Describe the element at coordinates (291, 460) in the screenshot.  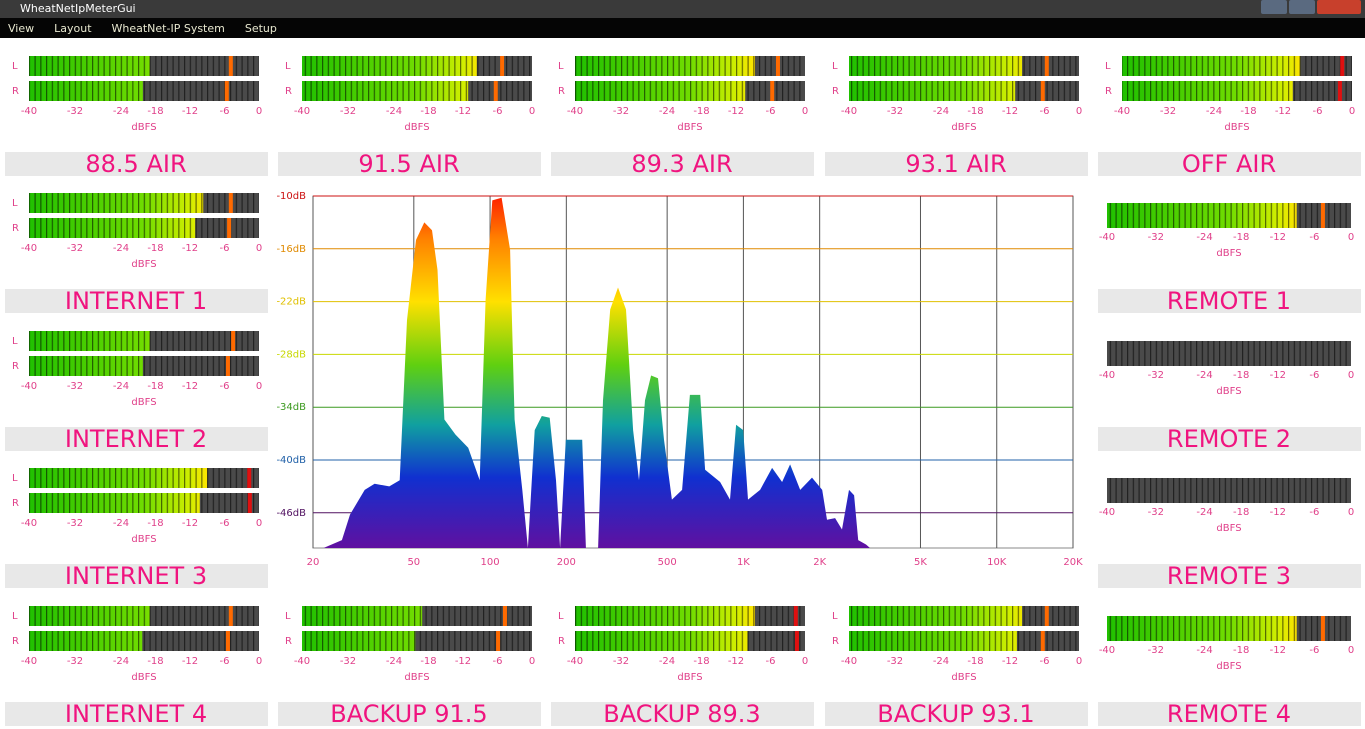
I see `y-tick-label: -40dB` at that location.